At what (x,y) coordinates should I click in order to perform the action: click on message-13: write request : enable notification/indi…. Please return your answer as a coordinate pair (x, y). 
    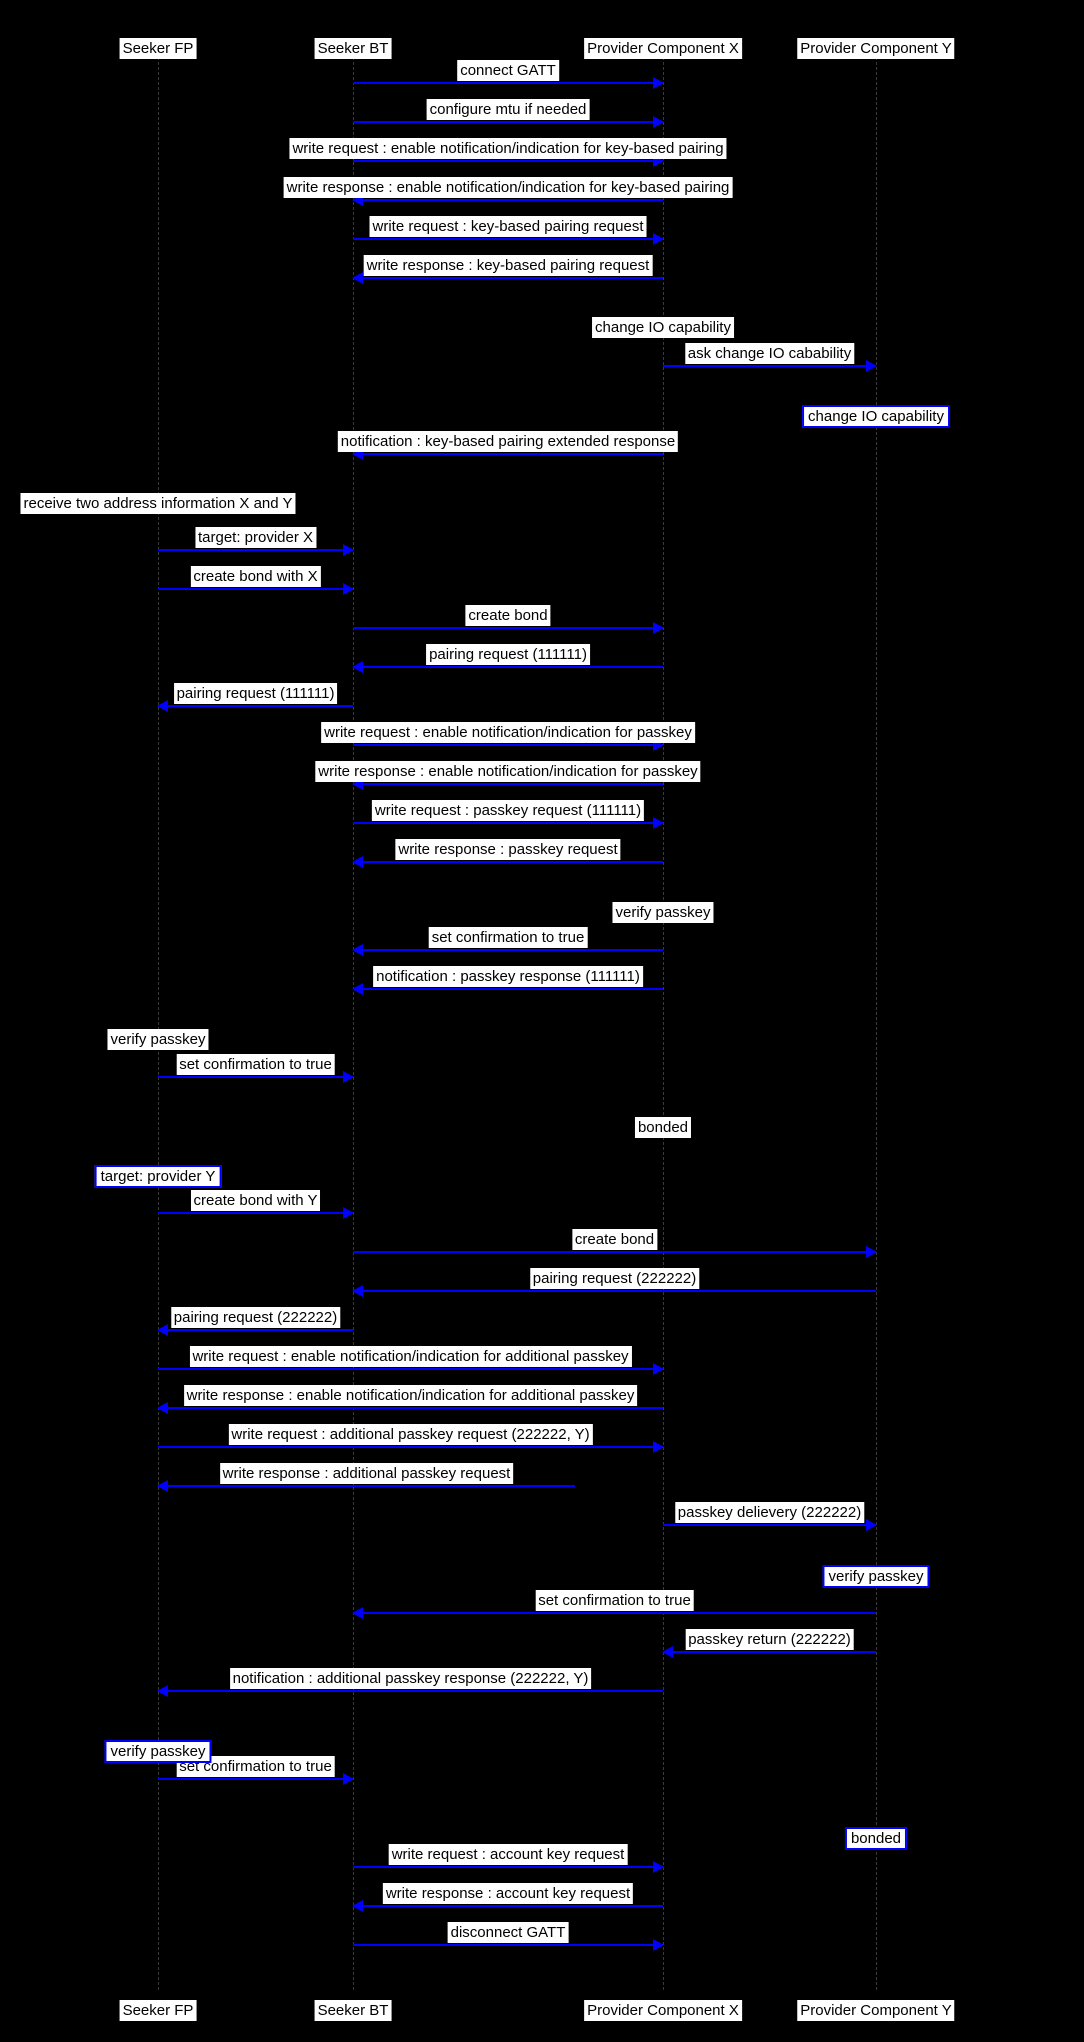
    Looking at the image, I should click on (508, 735).